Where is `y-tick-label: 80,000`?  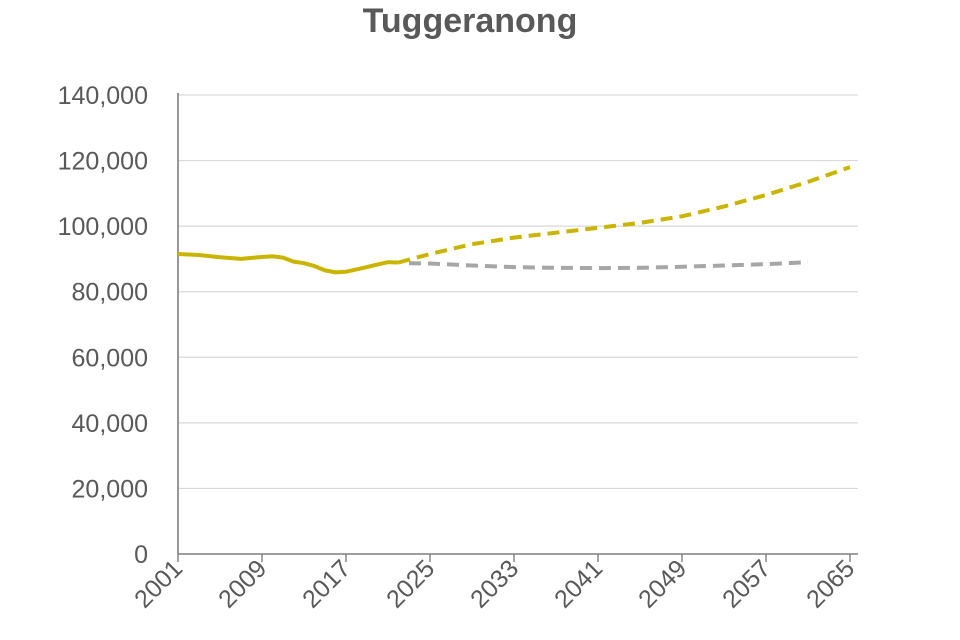 y-tick-label: 80,000 is located at coordinates (110, 293).